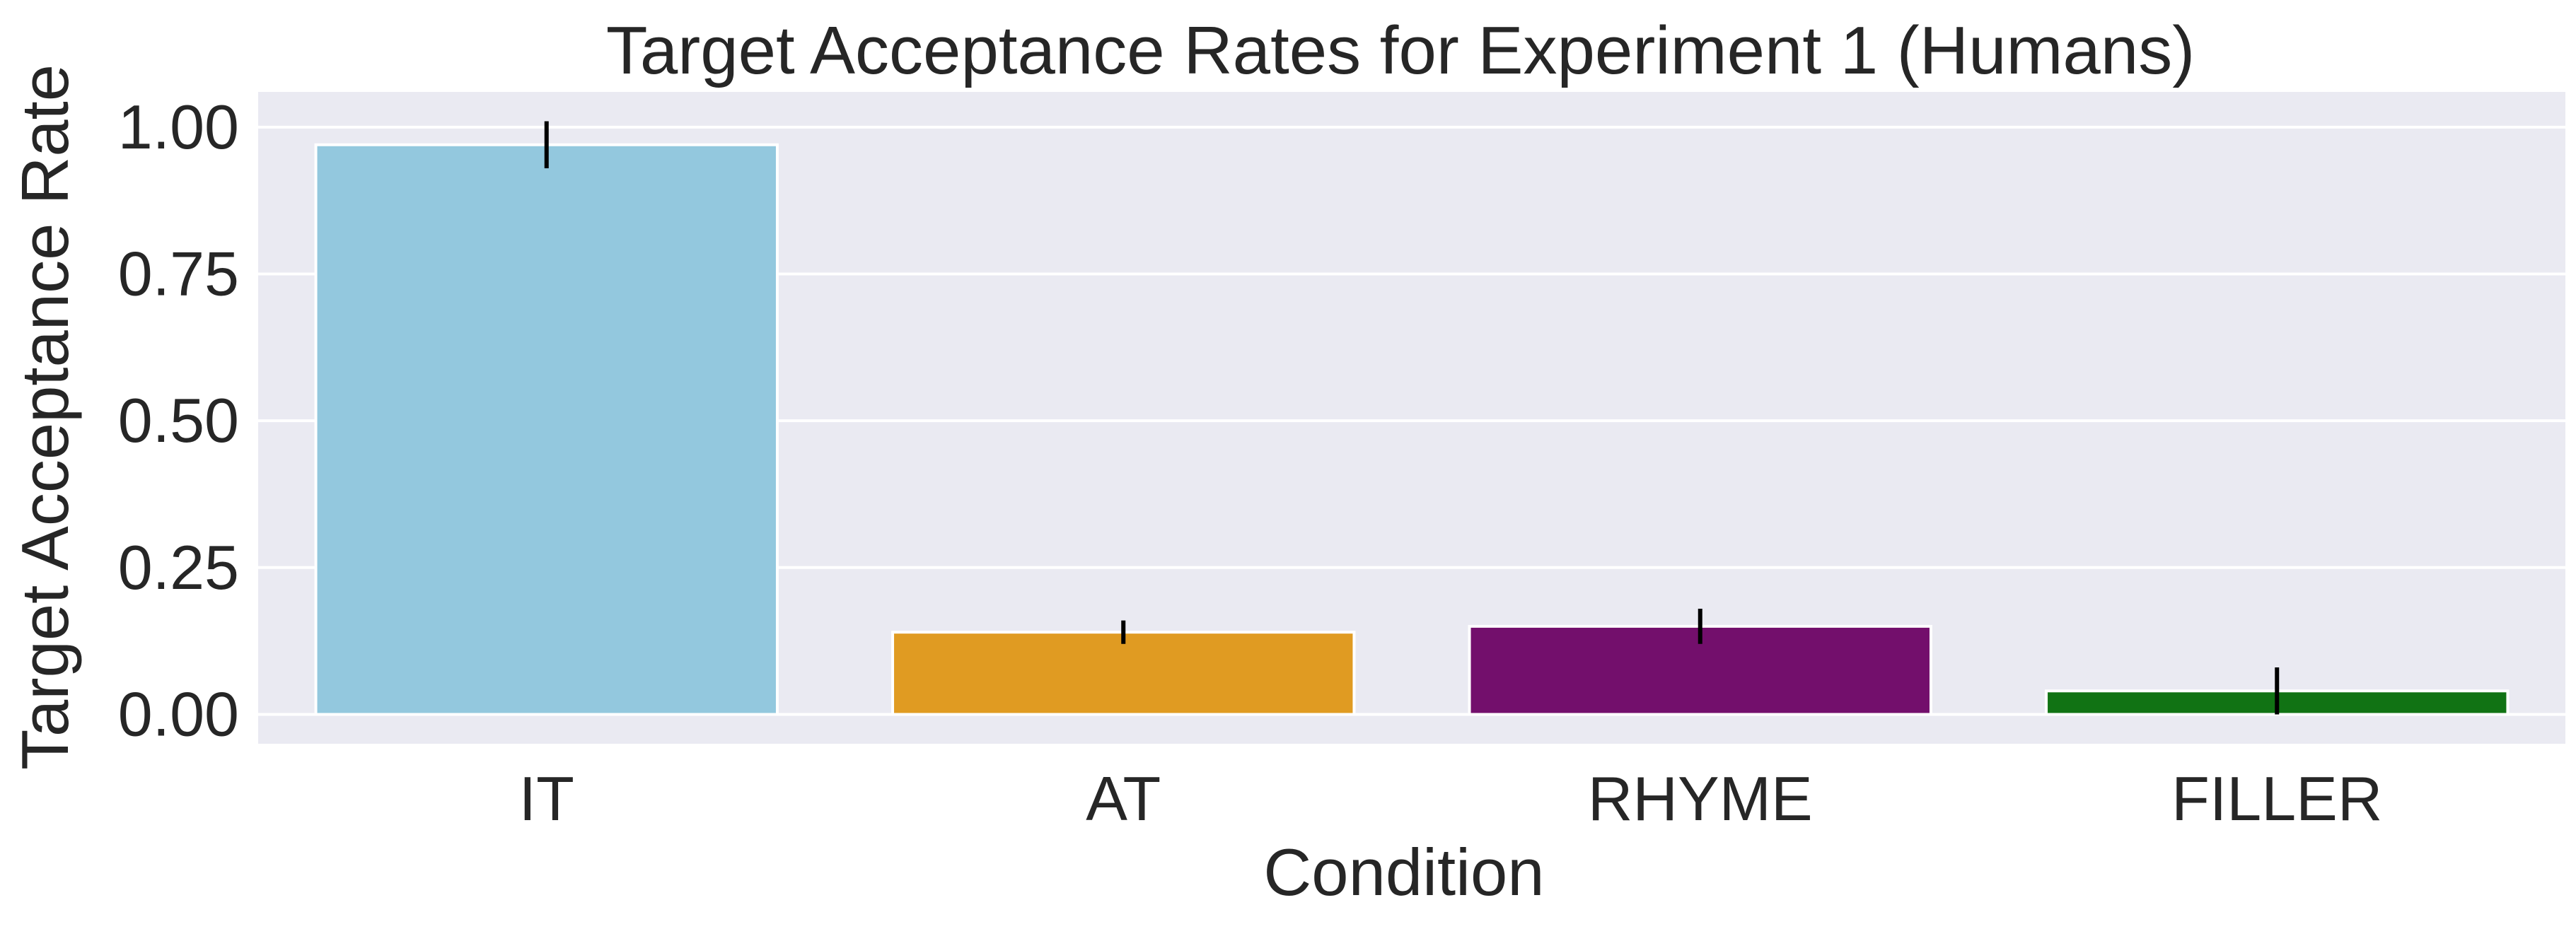  What do you see at coordinates (178, 714) in the screenshot?
I see `y-tick-label: 0.00` at bounding box center [178, 714].